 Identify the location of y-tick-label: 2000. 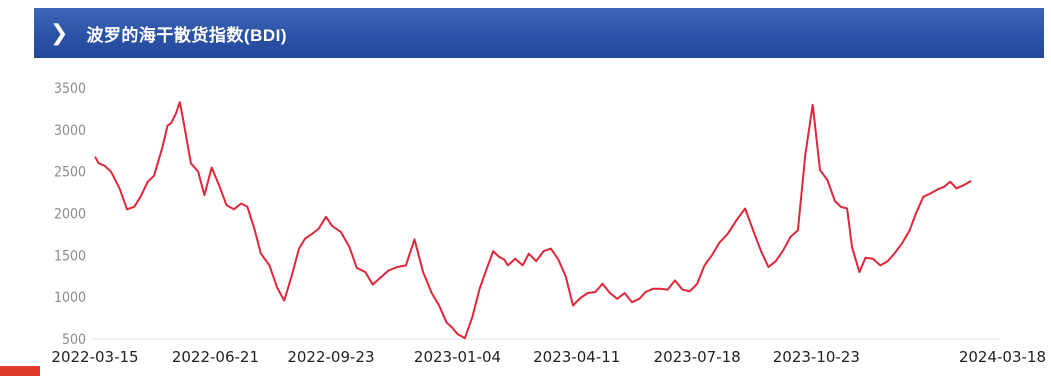
(70, 215).